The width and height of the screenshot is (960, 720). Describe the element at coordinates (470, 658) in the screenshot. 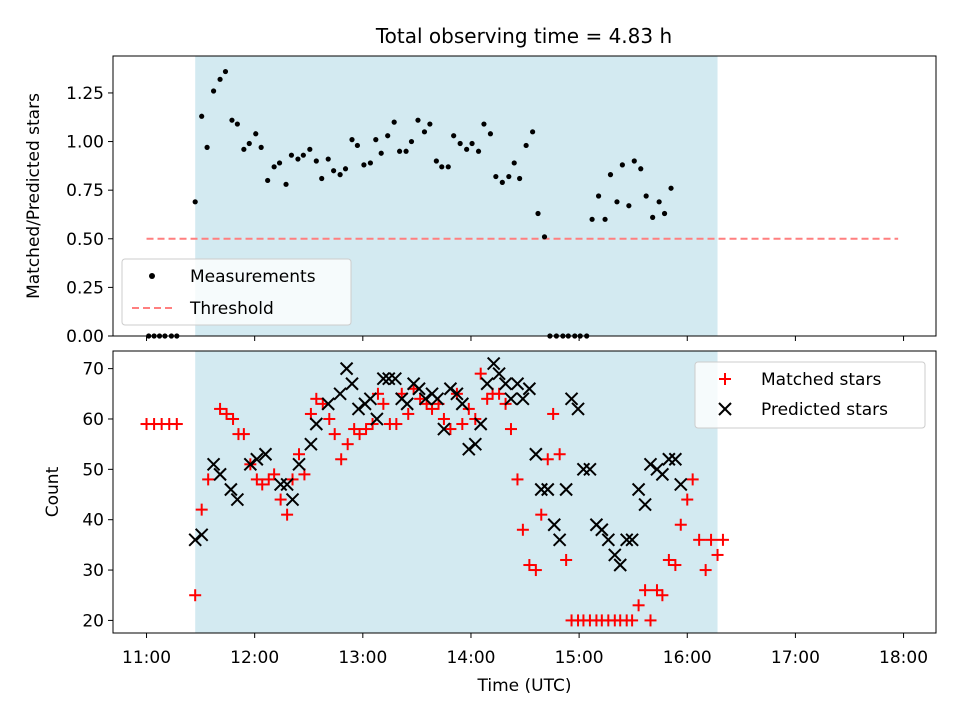

I see `x-tick-label: 14:00` at that location.